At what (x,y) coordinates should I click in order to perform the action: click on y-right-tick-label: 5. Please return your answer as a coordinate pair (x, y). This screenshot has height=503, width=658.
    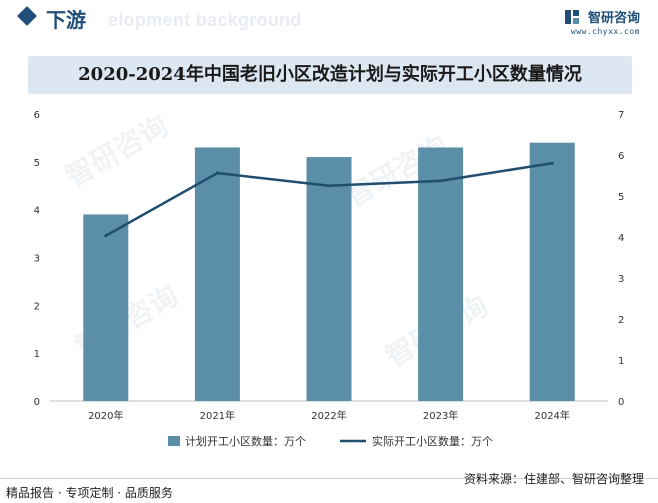
    Looking at the image, I should click on (621, 197).